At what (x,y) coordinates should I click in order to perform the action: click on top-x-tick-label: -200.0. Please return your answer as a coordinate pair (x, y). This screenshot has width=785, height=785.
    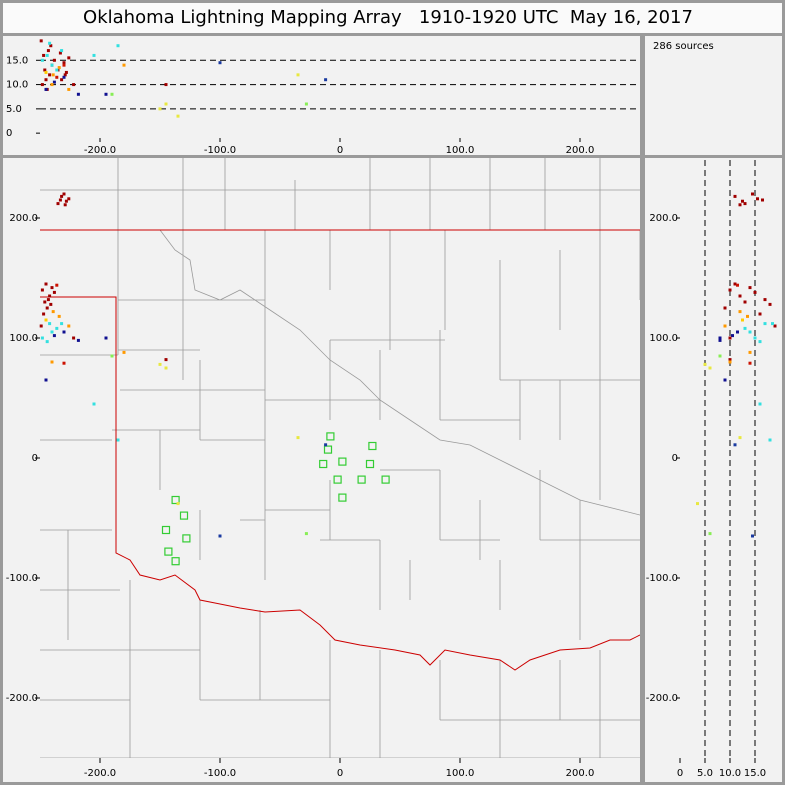
    Looking at the image, I should click on (100, 150).